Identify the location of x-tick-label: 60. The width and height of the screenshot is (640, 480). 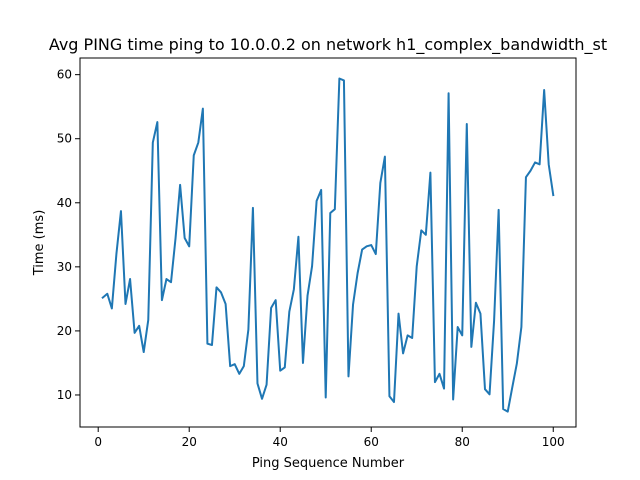
(371, 442).